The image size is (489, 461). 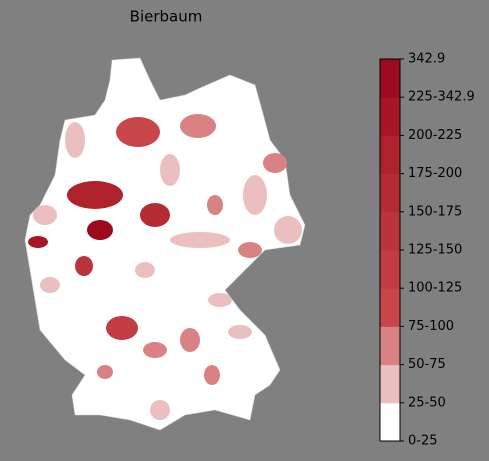 I want to click on map-title: Bierbaum, so click(x=166, y=17).